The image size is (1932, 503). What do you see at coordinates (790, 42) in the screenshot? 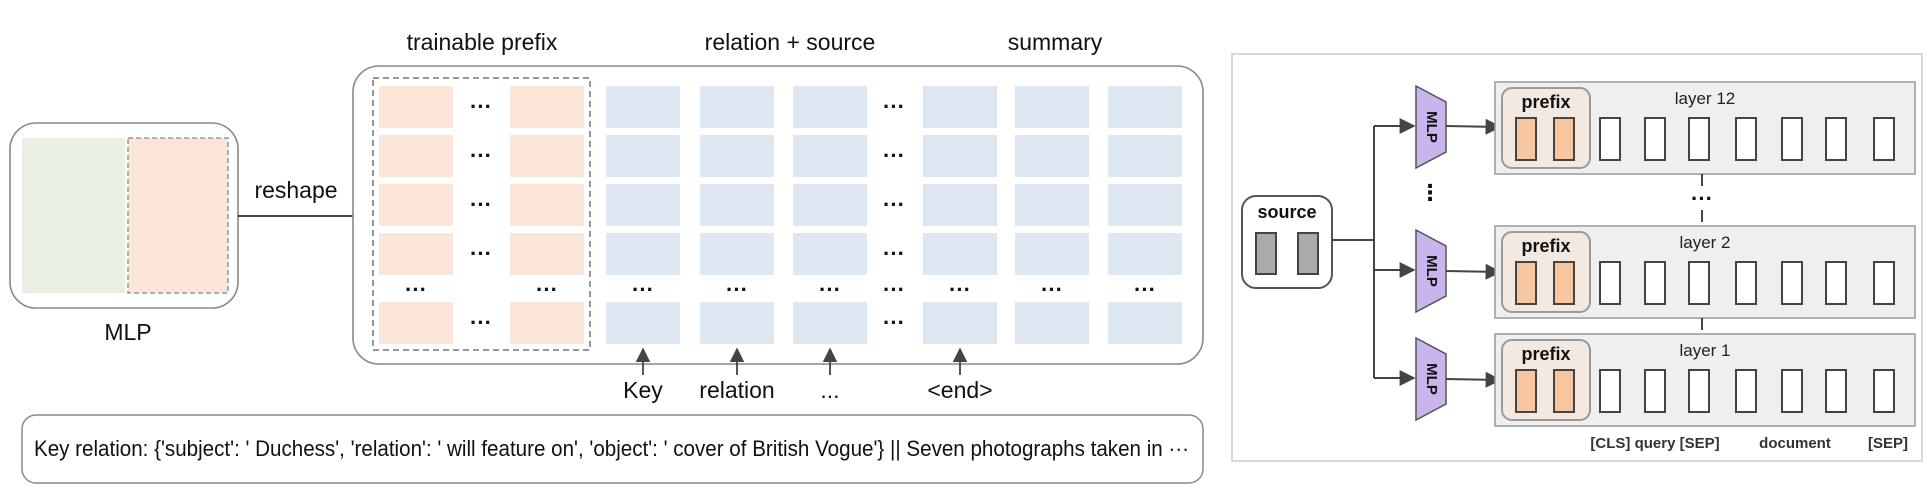
I see `header-relation-source: relation + source` at bounding box center [790, 42].